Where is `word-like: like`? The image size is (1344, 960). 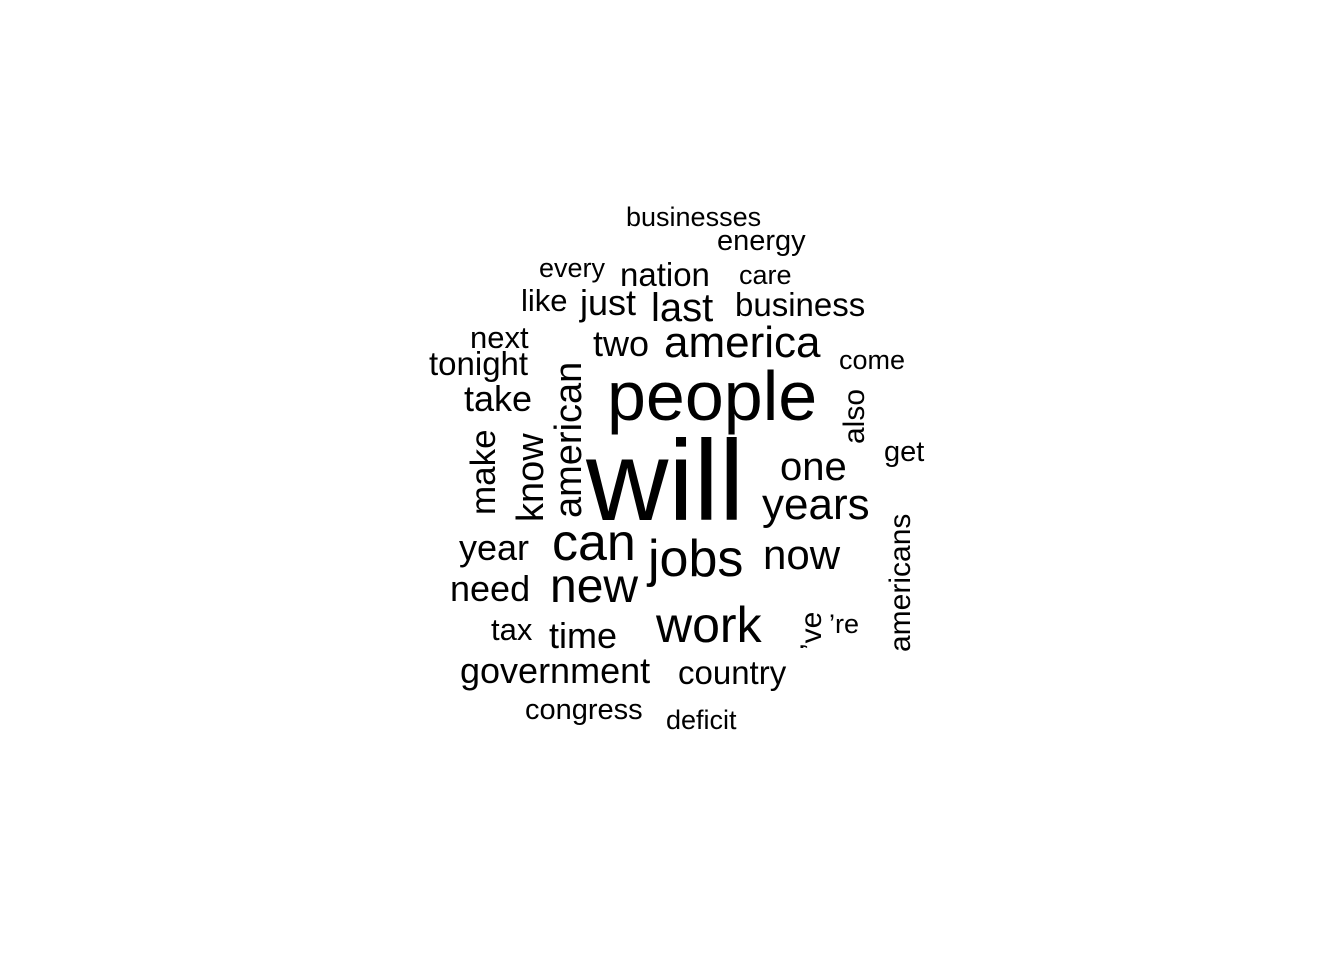
word-like: like is located at coordinates (544, 300).